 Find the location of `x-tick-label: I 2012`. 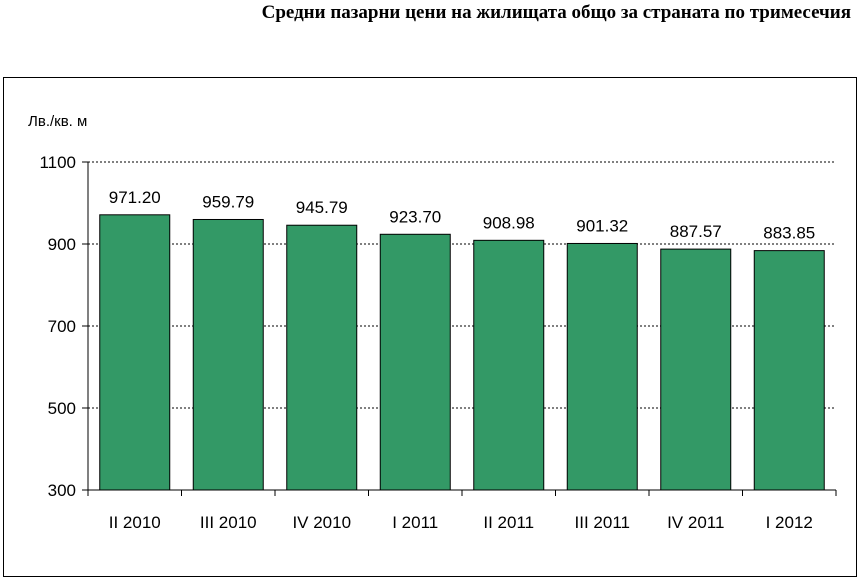

x-tick-label: I 2012 is located at coordinates (789, 522).